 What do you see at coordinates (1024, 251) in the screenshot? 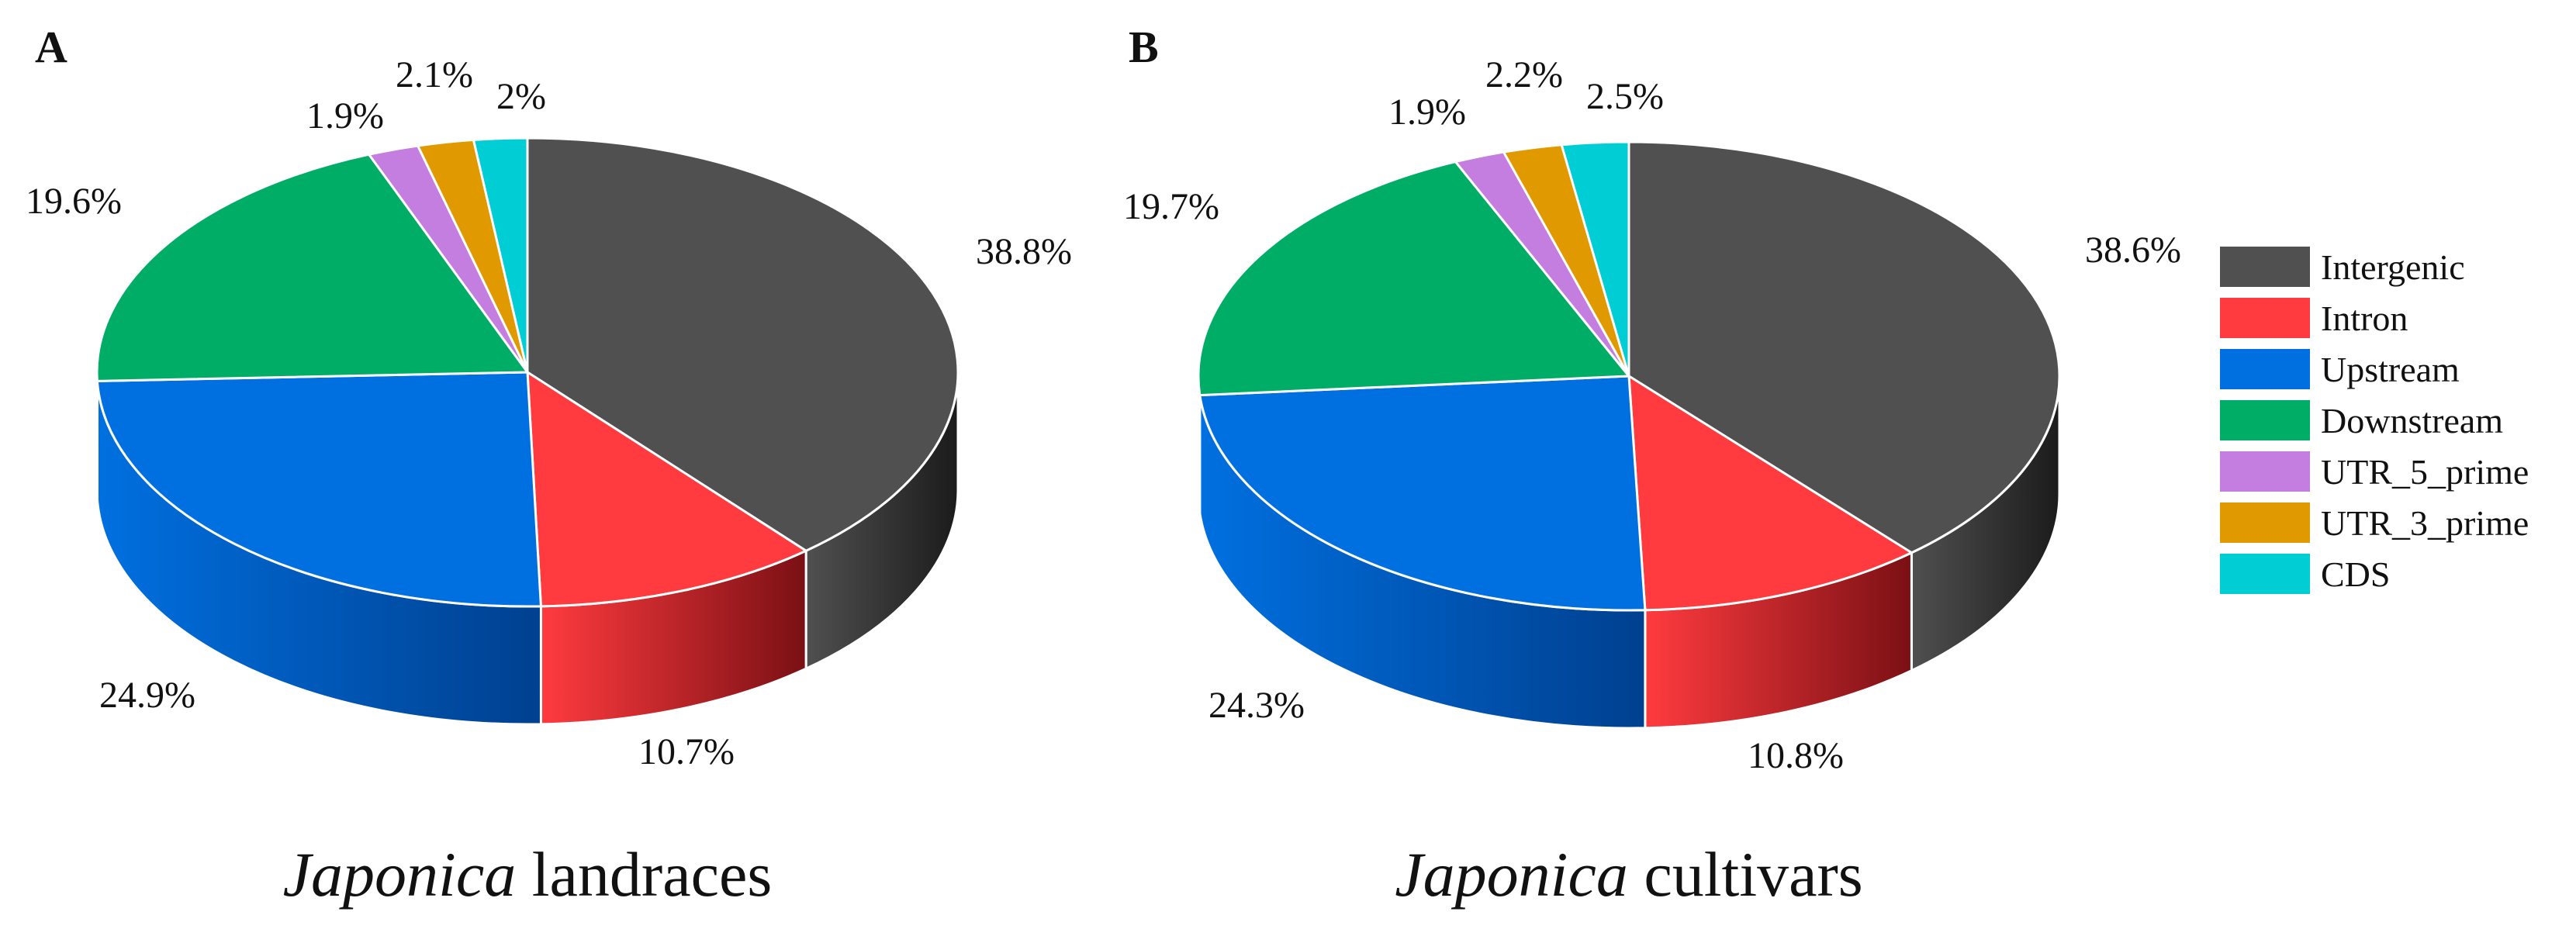
I see `label-intergenic: 38.8%` at bounding box center [1024, 251].